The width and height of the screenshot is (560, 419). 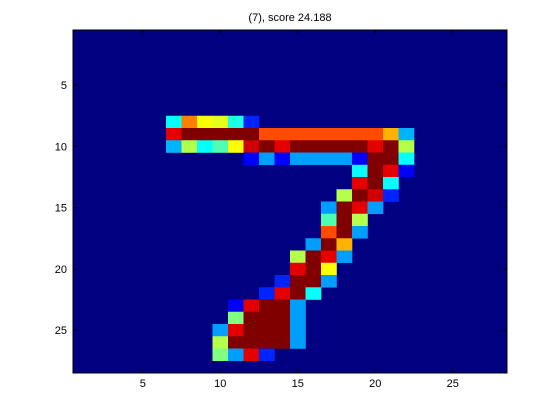 What do you see at coordinates (61, 147) in the screenshot?
I see `y-tick-label: 10` at bounding box center [61, 147].